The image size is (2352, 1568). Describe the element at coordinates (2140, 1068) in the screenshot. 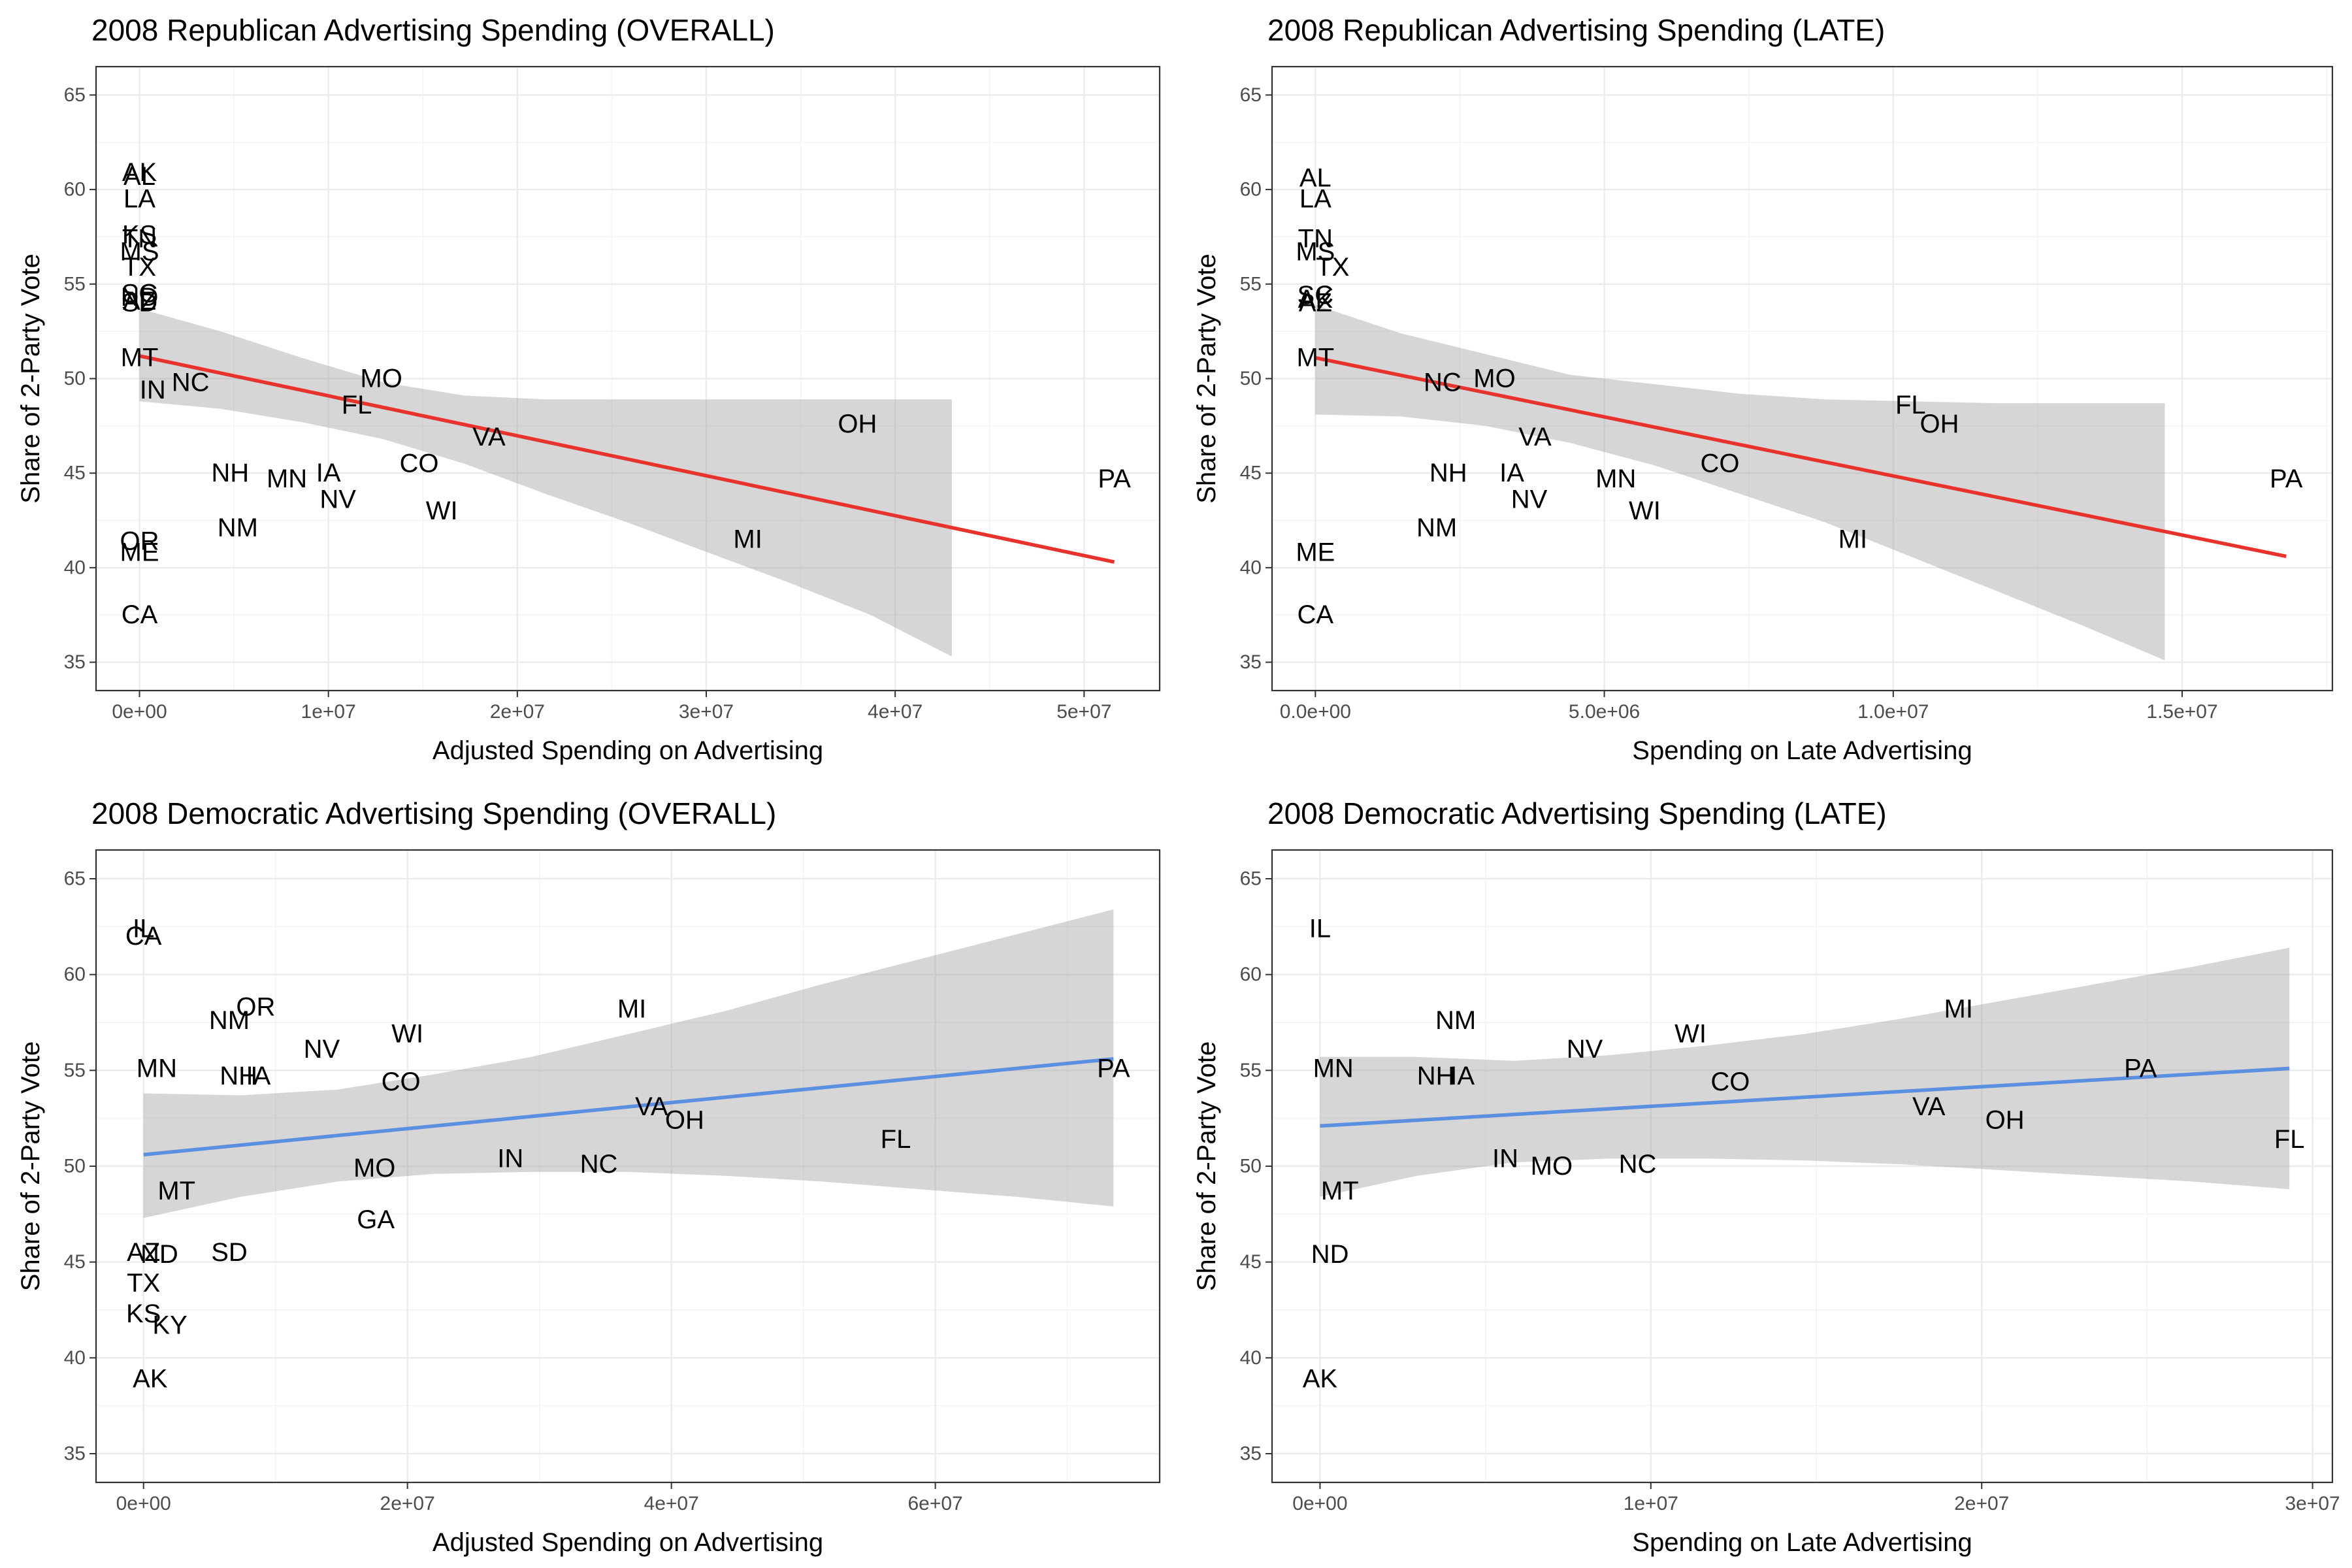

I see `point-label-pa: PA` at that location.